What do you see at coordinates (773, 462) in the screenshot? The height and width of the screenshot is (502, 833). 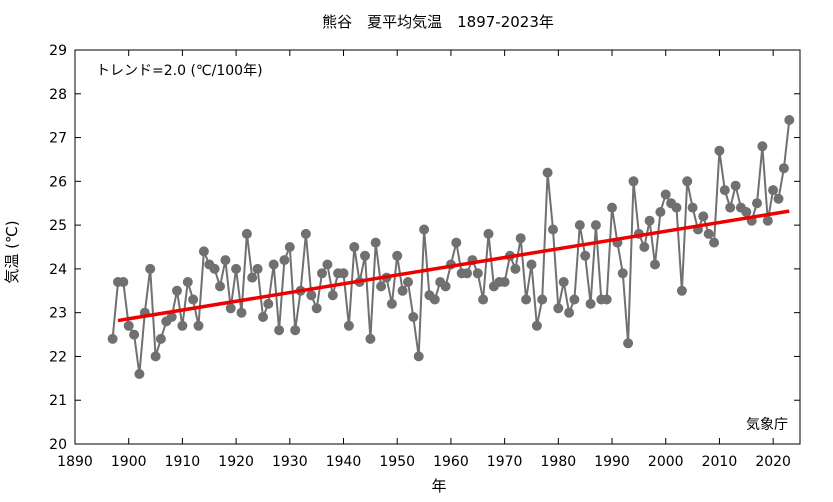 I see `x-tick-label: 2020` at bounding box center [773, 462].